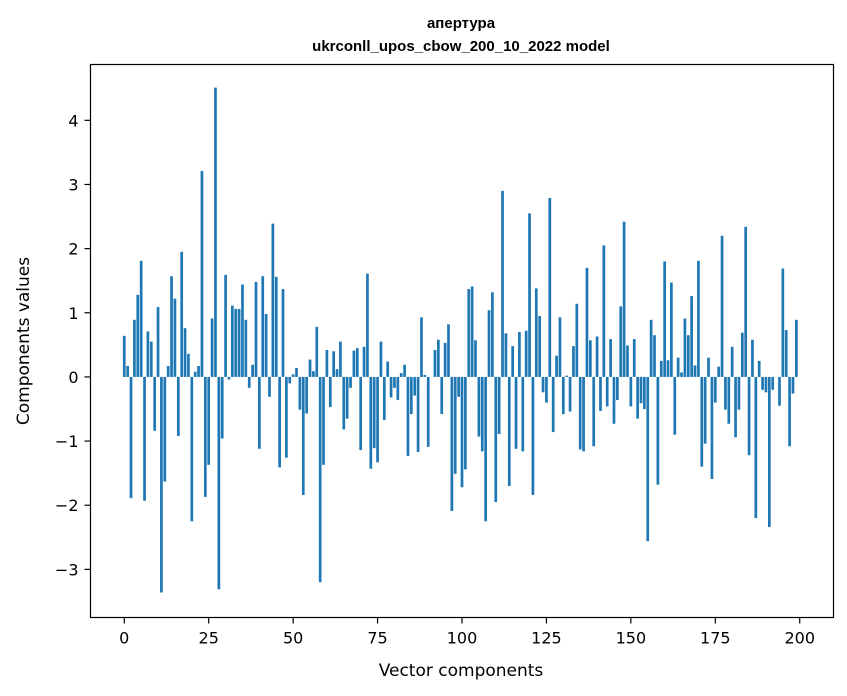 Image resolution: width=847 pixels, height=696 pixels. I want to click on y-tick-label: 1, so click(73, 313).